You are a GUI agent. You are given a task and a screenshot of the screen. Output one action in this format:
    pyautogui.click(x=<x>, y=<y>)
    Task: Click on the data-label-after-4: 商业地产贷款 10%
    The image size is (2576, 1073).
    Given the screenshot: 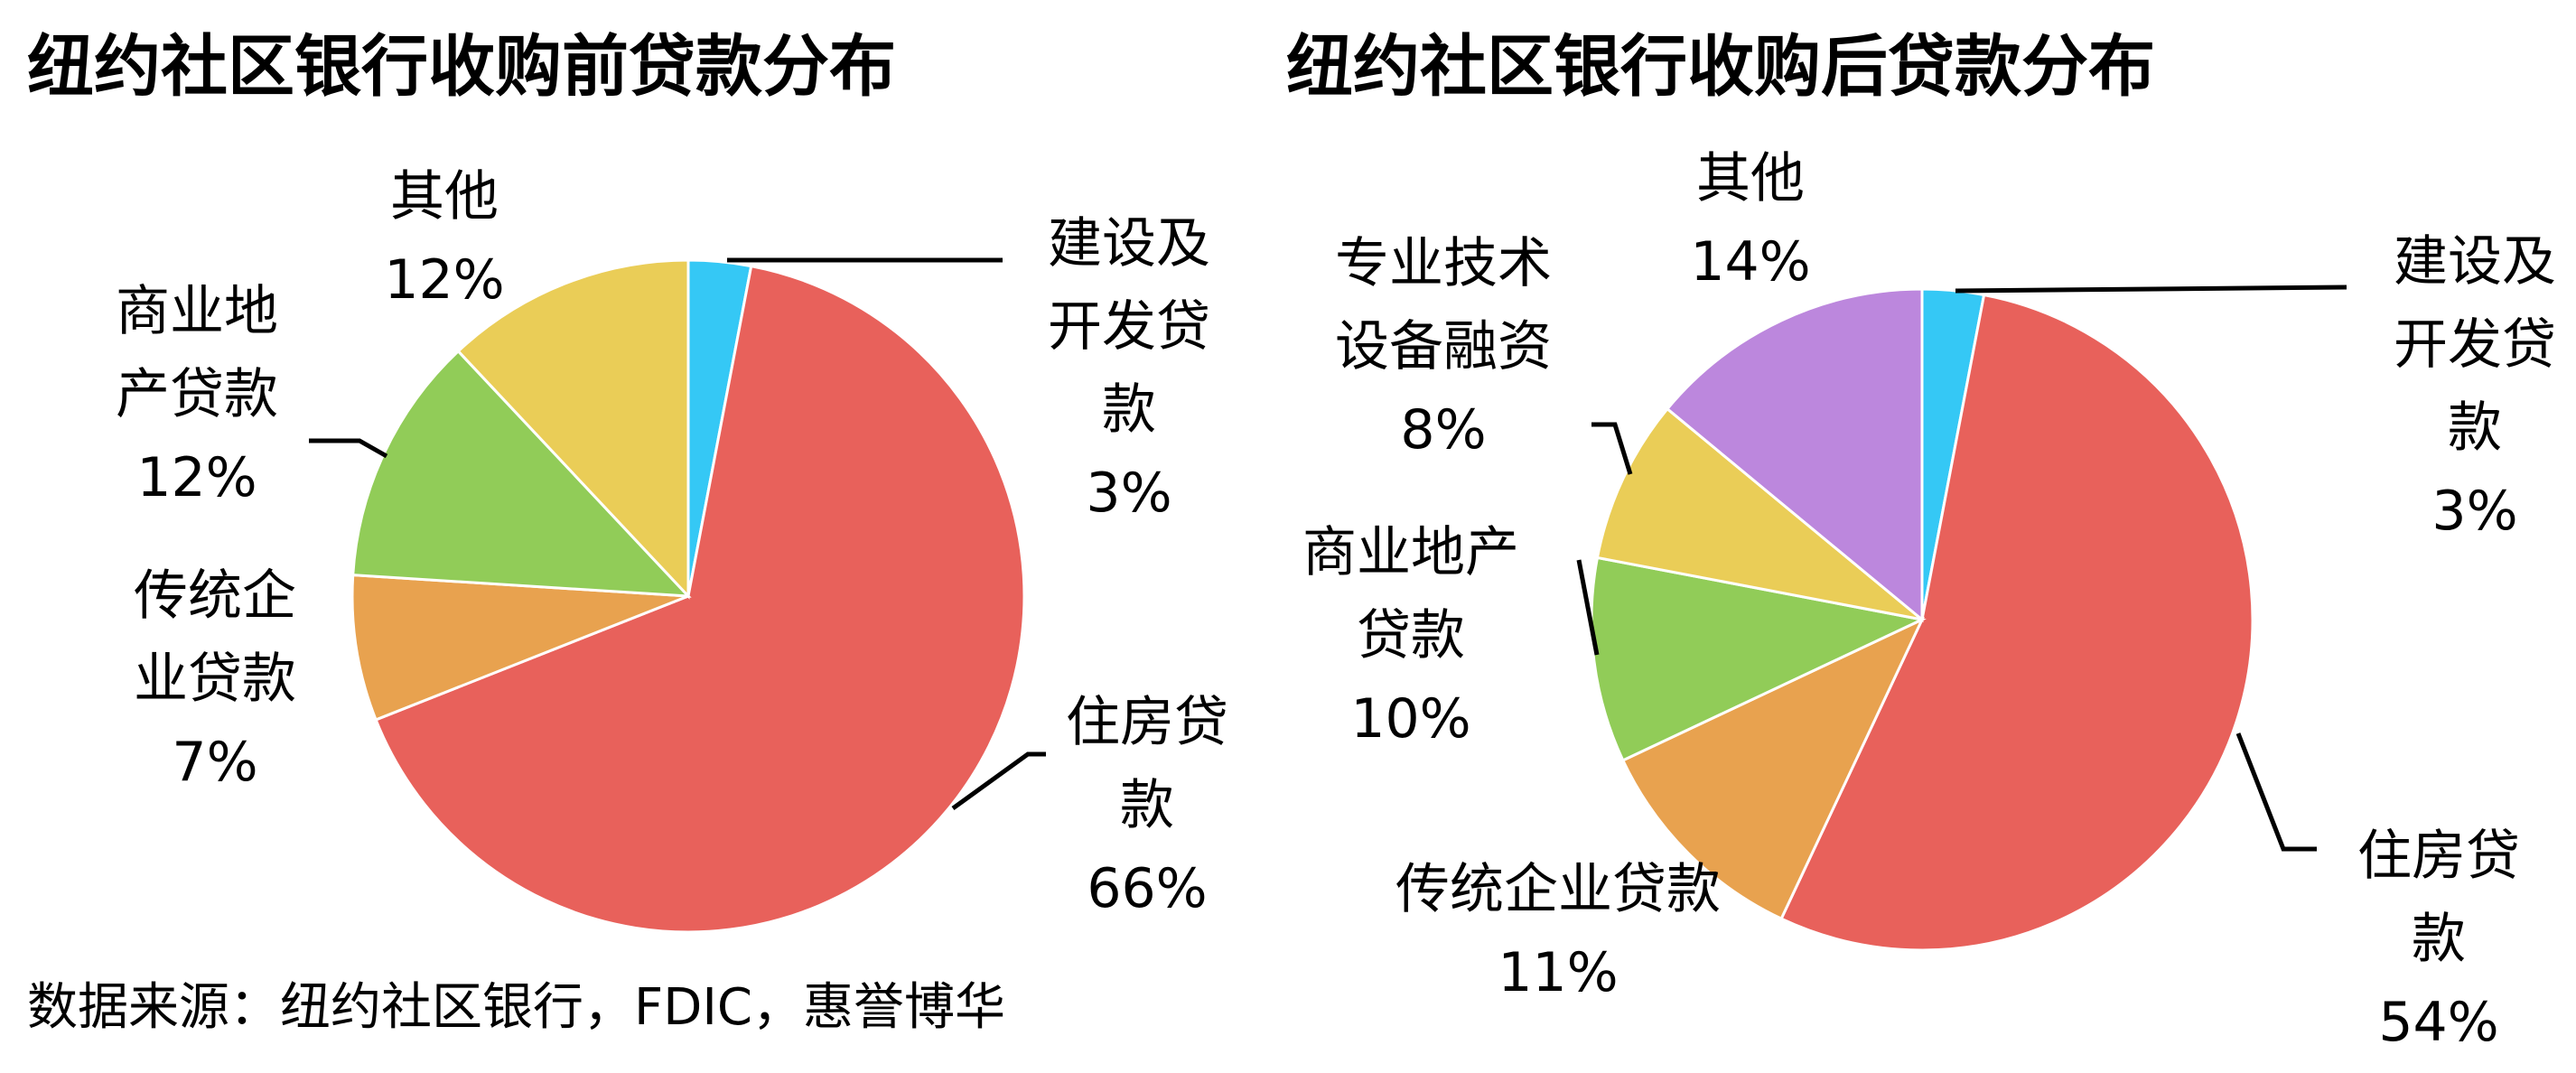 What is the action you would take?
    pyautogui.click(x=1410, y=636)
    